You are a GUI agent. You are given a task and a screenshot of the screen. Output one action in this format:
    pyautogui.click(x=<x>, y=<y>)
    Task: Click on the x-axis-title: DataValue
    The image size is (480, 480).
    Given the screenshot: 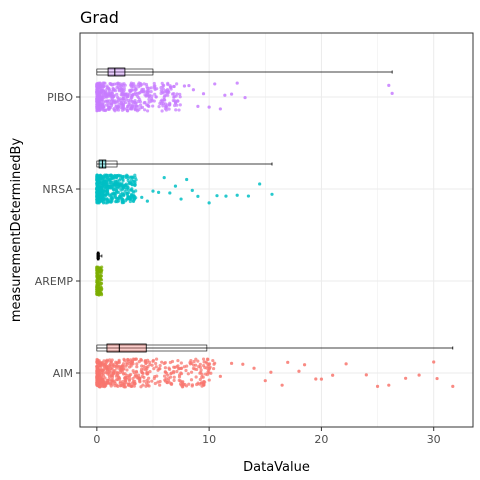 What is the action you would take?
    pyautogui.click(x=276, y=467)
    